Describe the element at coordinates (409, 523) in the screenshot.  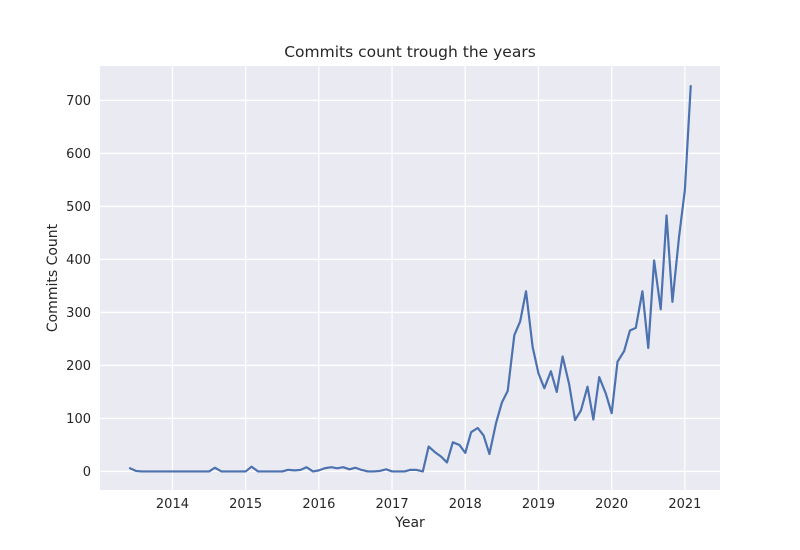
I see `x-axis-label: Year` at that location.